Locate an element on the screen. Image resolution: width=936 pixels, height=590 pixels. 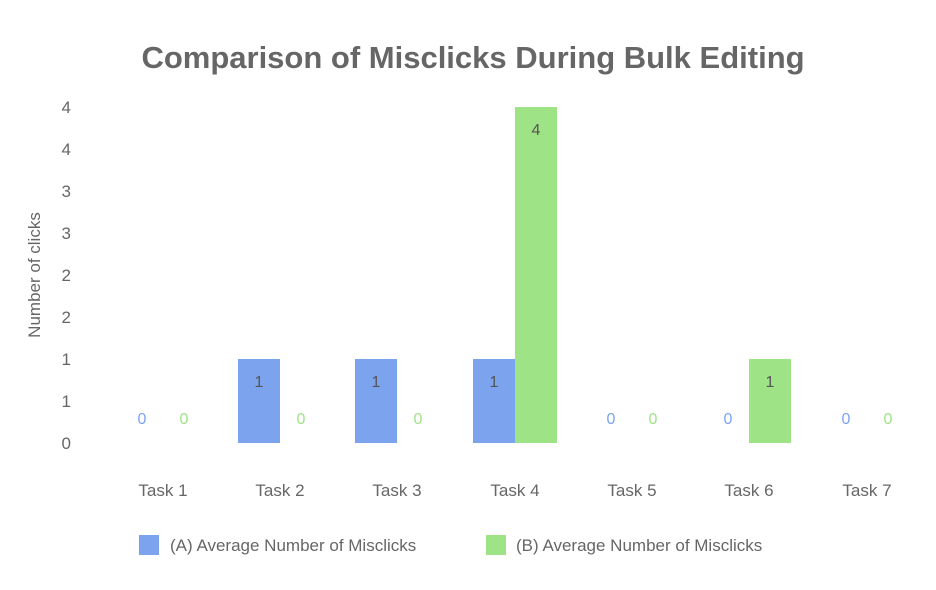
legend-item: (B) Average Number of Misclicks is located at coordinates (624, 545).